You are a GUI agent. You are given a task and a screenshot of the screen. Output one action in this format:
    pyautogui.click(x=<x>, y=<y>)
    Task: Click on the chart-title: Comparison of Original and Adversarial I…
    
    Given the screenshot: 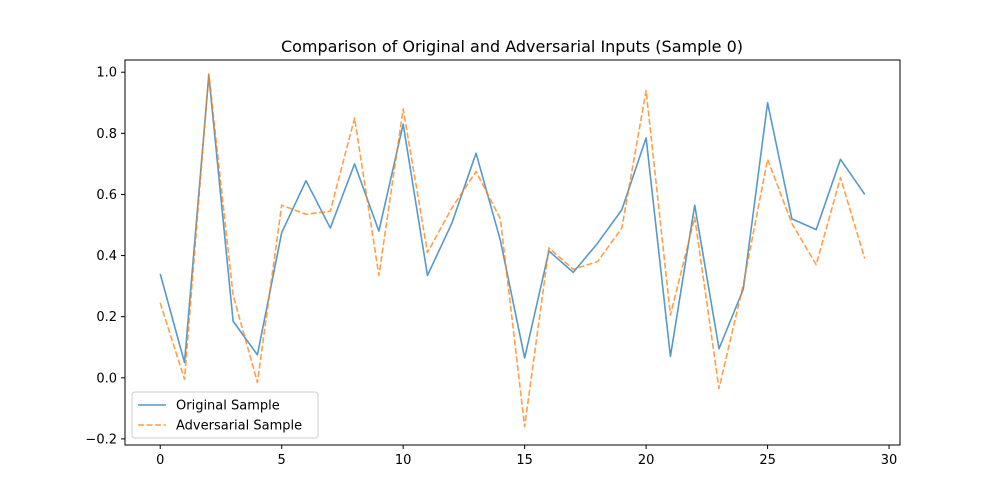 What is the action you would take?
    pyautogui.click(x=512, y=46)
    